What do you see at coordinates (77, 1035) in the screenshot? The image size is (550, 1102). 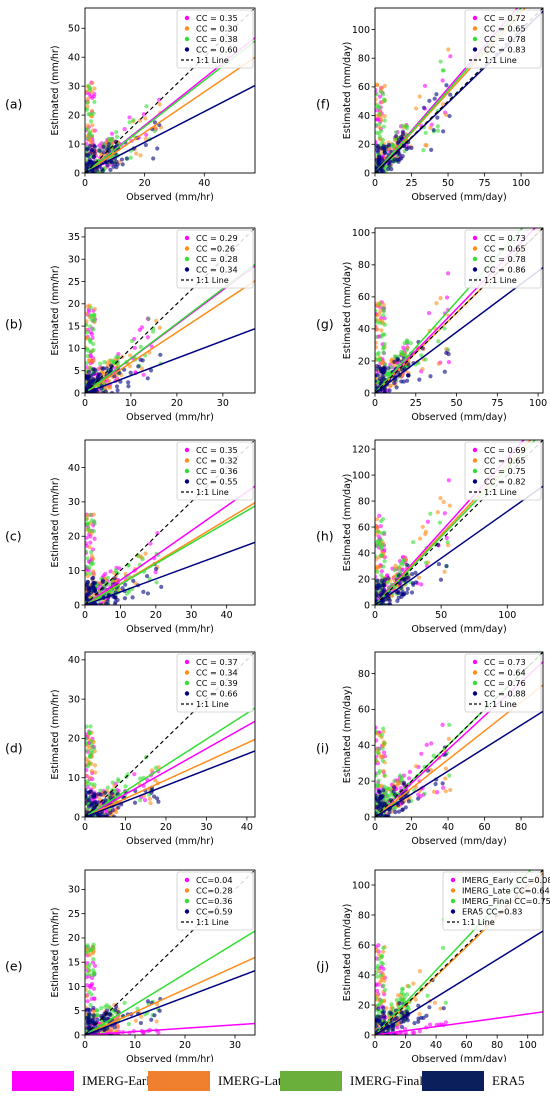 I see `y-tick-label: 0` at bounding box center [77, 1035].